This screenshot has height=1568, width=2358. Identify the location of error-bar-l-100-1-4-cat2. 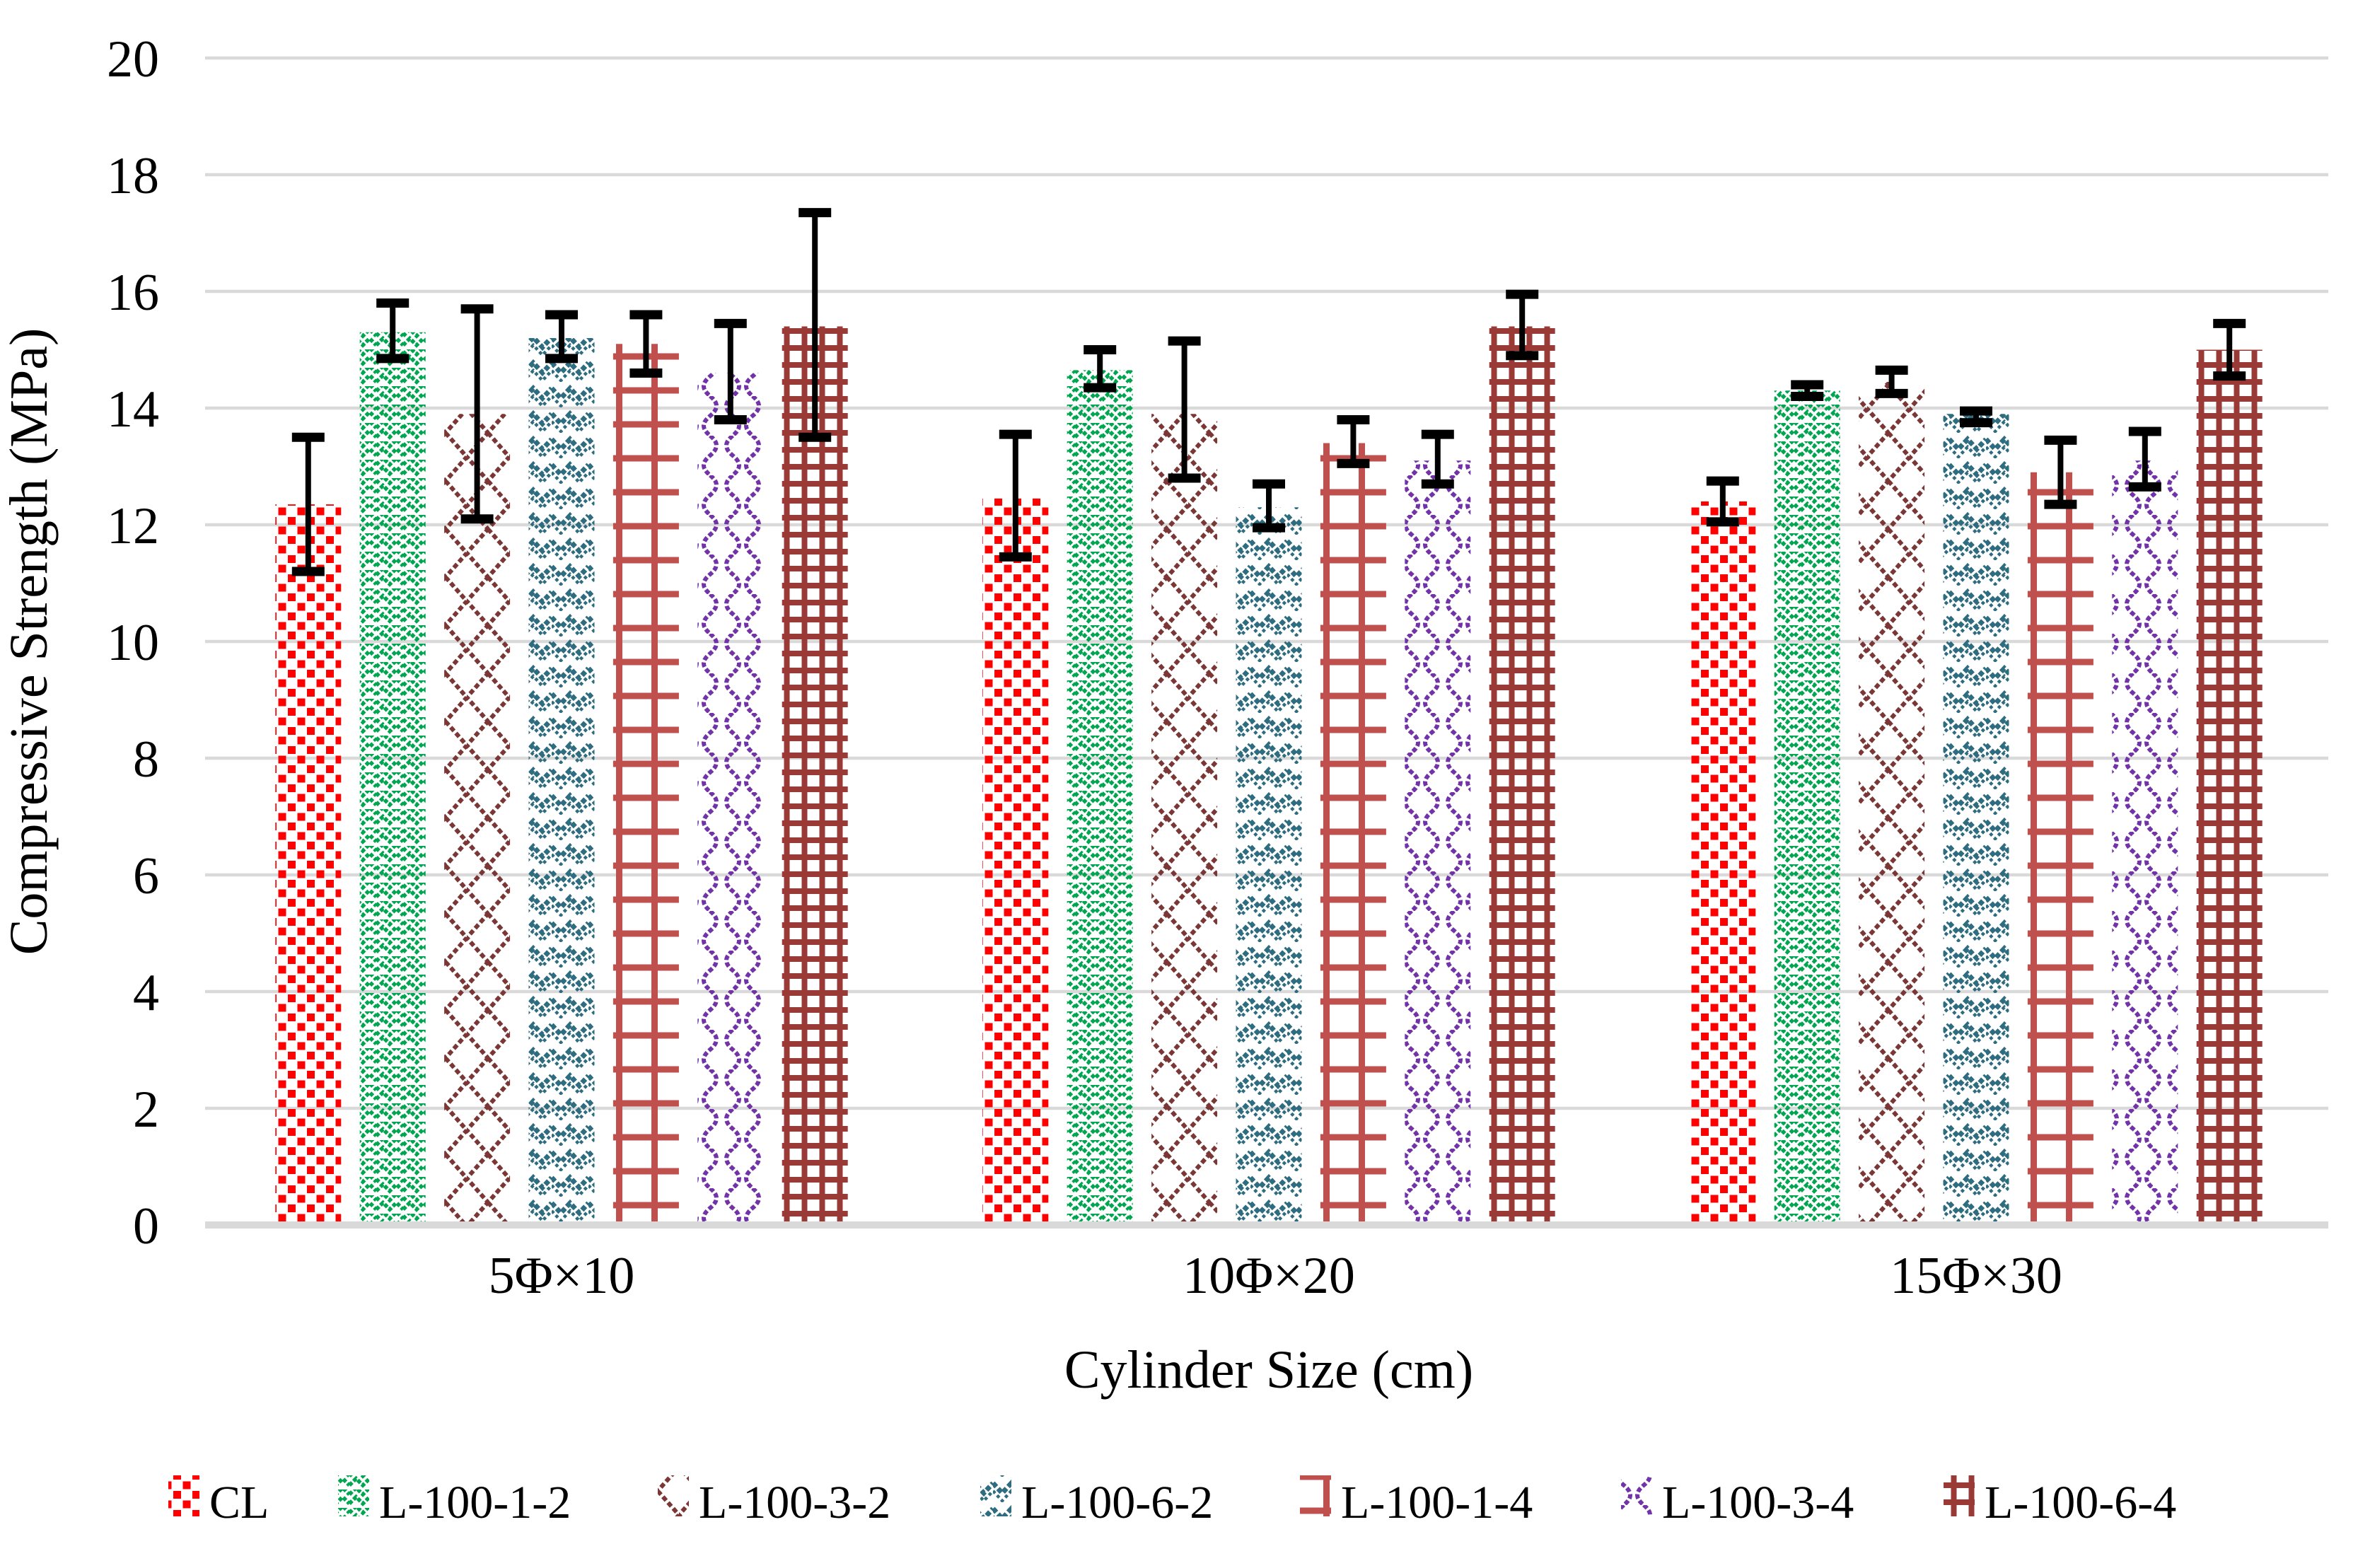
(1353, 442).